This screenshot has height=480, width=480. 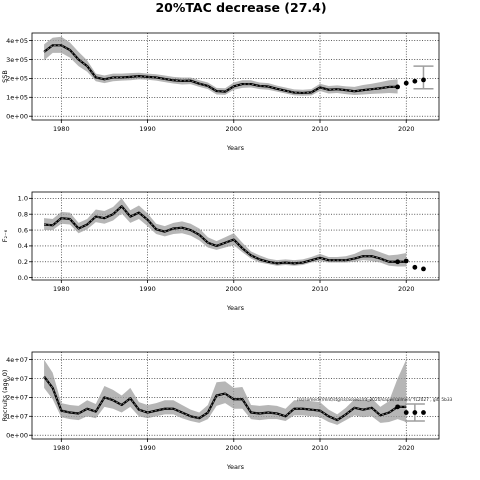 What do you see at coordinates (5, 396) in the screenshot?
I see `y-axis-label: Recruits (age 0)` at bounding box center [5, 396].